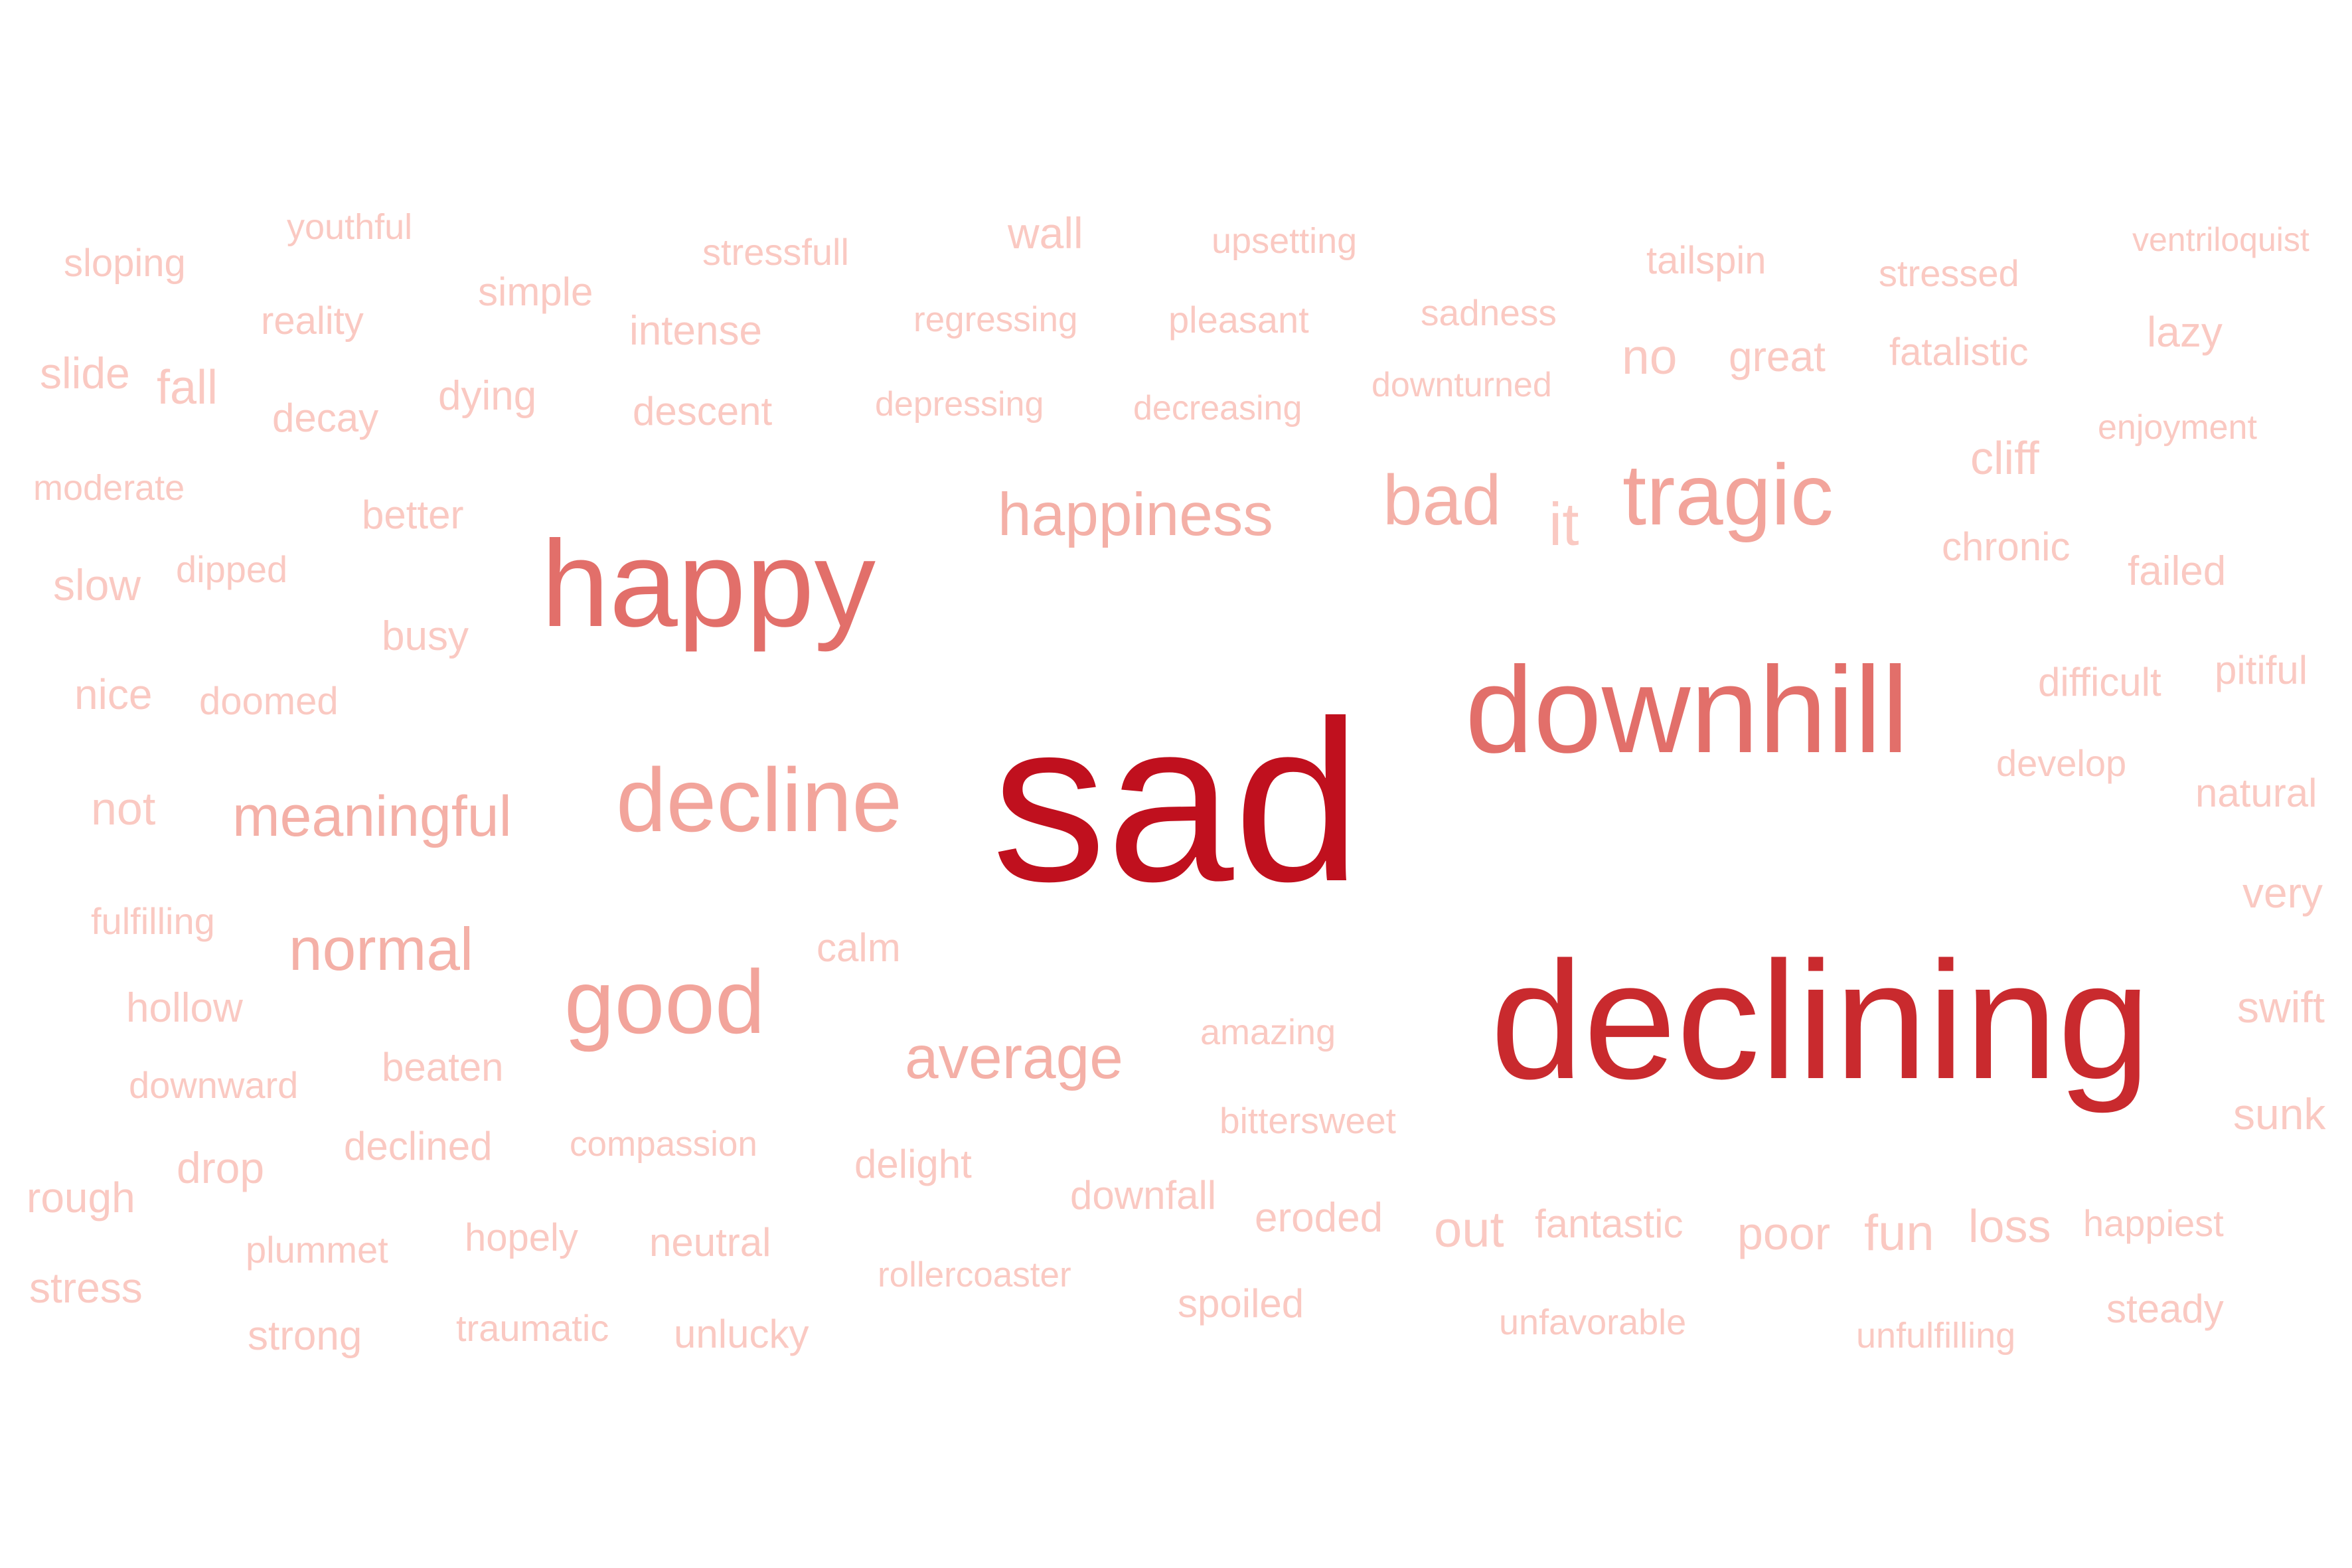 The height and width of the screenshot is (1568, 2352). Describe the element at coordinates (996, 319) in the screenshot. I see `word-regressing: regressing` at that location.